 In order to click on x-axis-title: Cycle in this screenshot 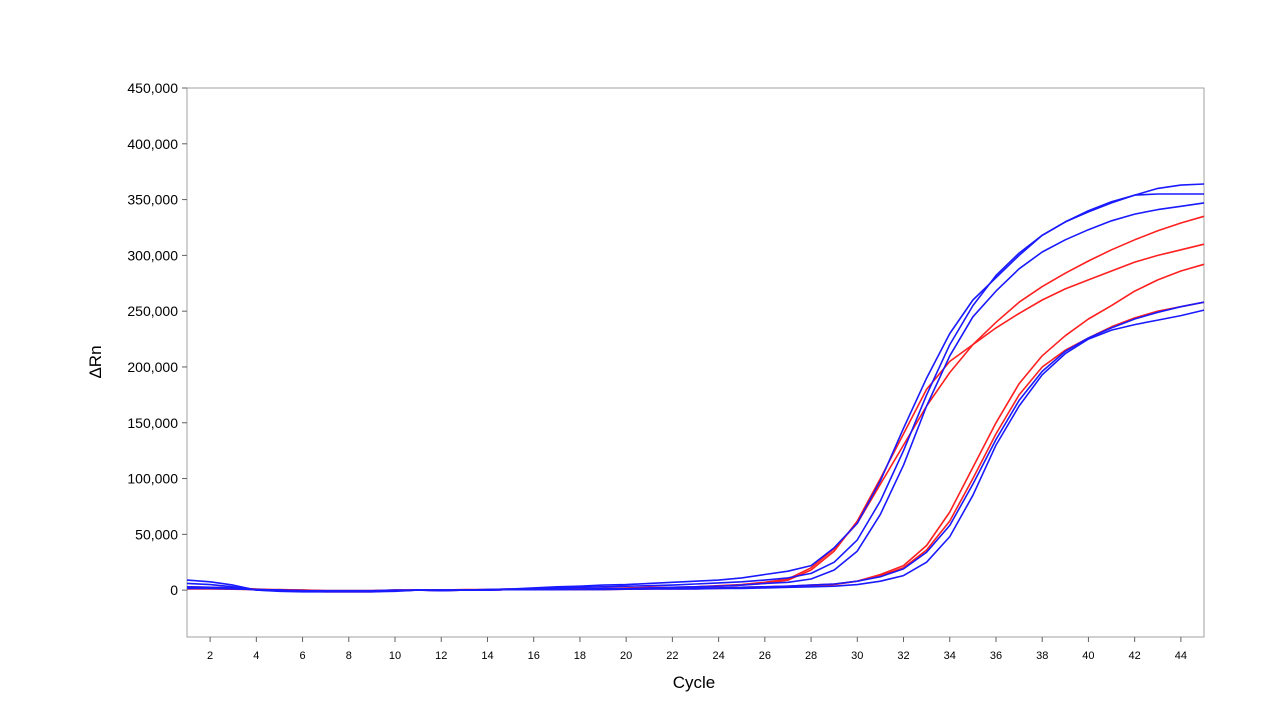, I will do `click(694, 682)`.